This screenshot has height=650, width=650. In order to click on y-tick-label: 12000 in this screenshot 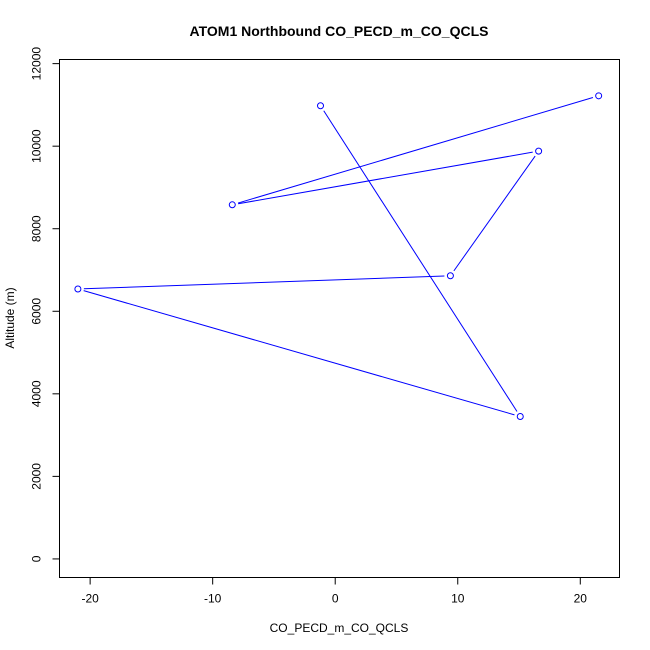, I will do `click(37, 64)`.